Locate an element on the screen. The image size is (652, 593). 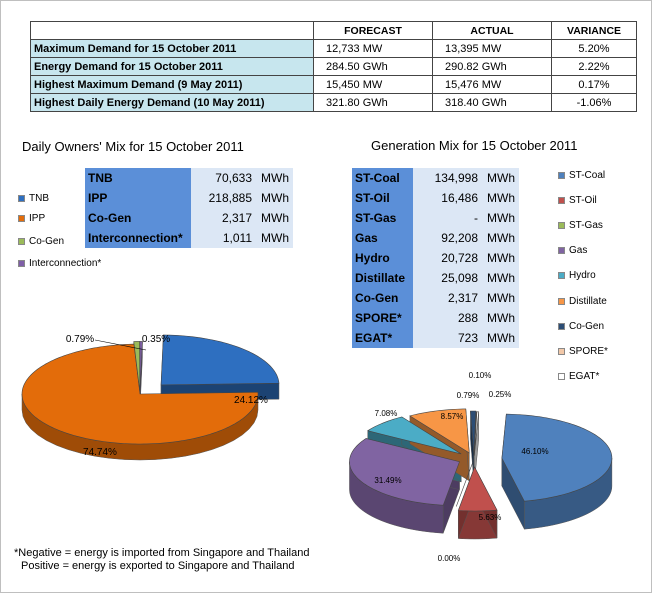
legend-item-egat: EGAT* is located at coordinates (578, 376).